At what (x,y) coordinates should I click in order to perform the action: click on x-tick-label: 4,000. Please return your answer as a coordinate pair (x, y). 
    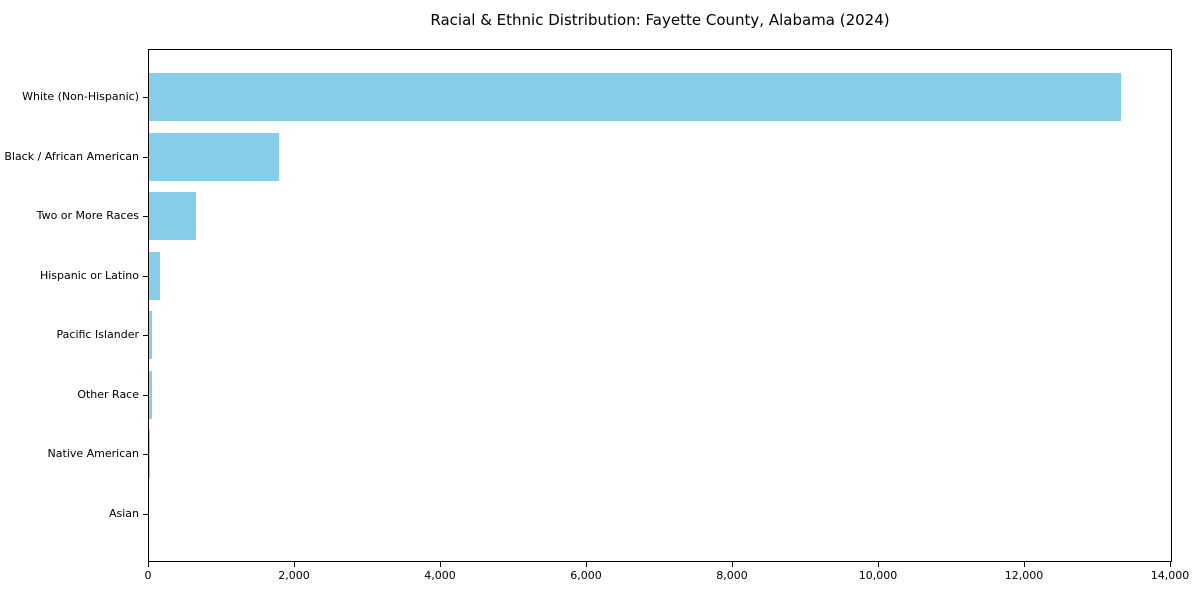
    Looking at the image, I should click on (440, 575).